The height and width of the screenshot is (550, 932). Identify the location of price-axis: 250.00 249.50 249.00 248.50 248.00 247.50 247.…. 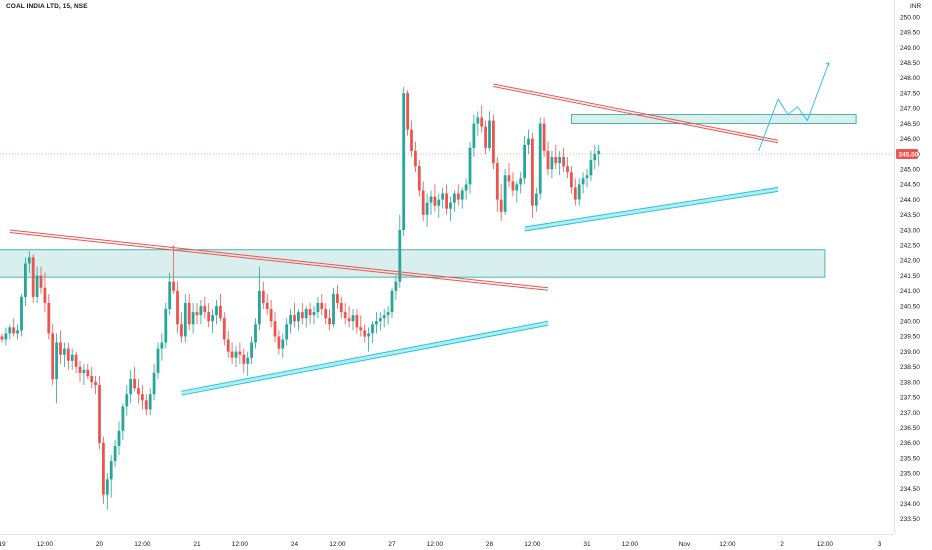
(910, 268).